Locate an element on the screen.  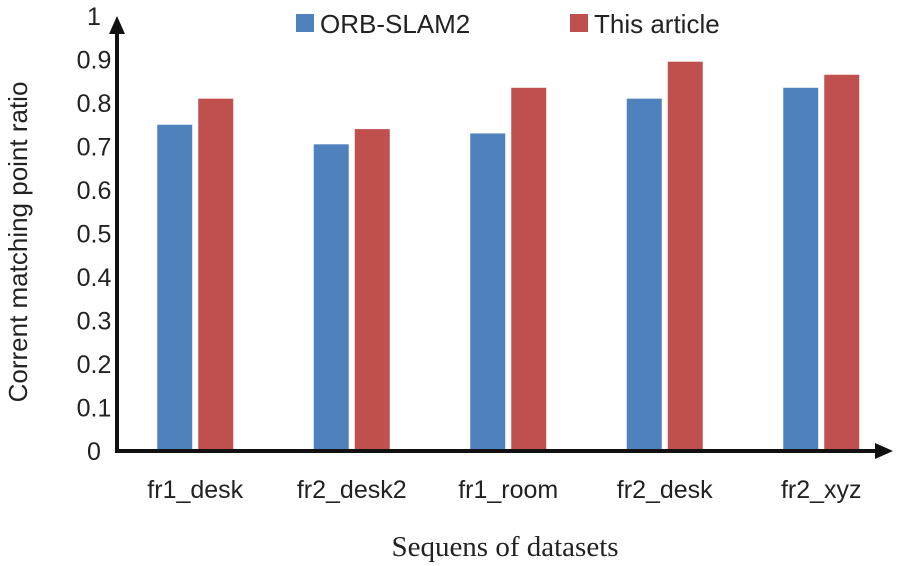
x-tick-labels: fr1_desk fr2_desk2 fr1_room fr2_desk fr2_xyz is located at coordinates (504, 490).